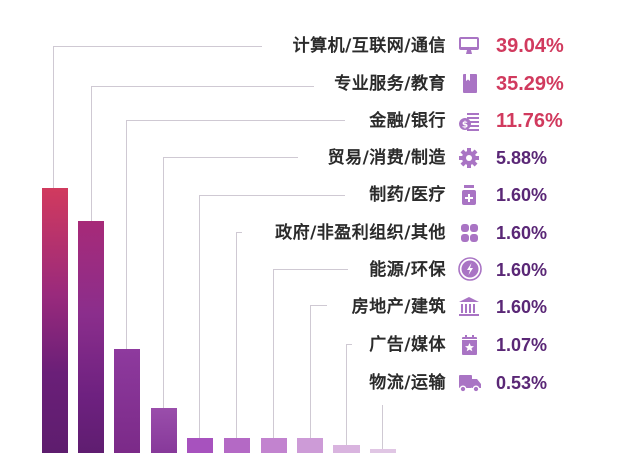 Image resolution: width=617 pixels, height=468 pixels. Describe the element at coordinates (469, 121) in the screenshot. I see `coins-icon: $` at that location.